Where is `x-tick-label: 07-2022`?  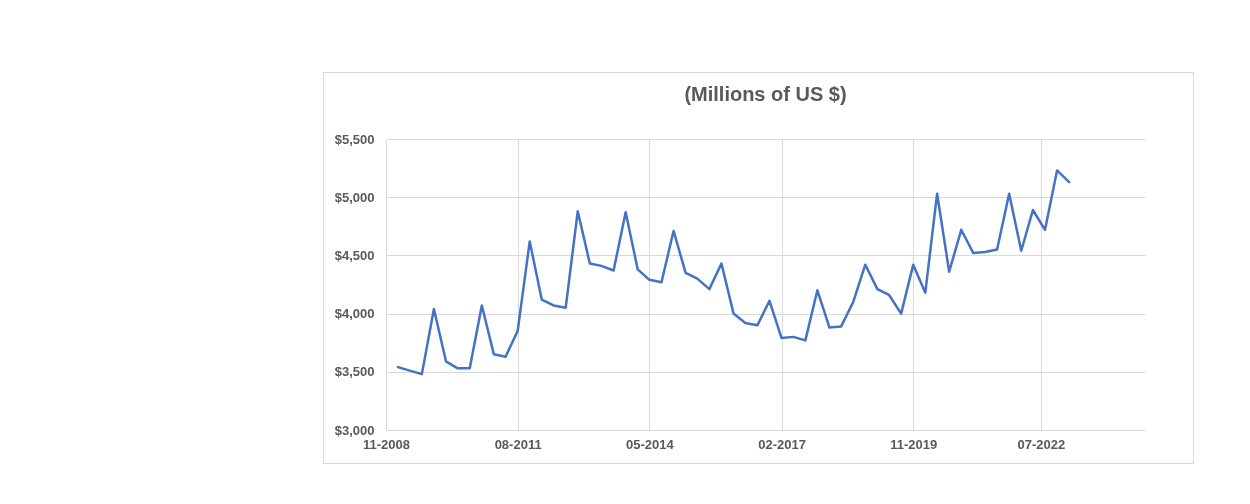
x-tick-label: 07-2022 is located at coordinates (1041, 444).